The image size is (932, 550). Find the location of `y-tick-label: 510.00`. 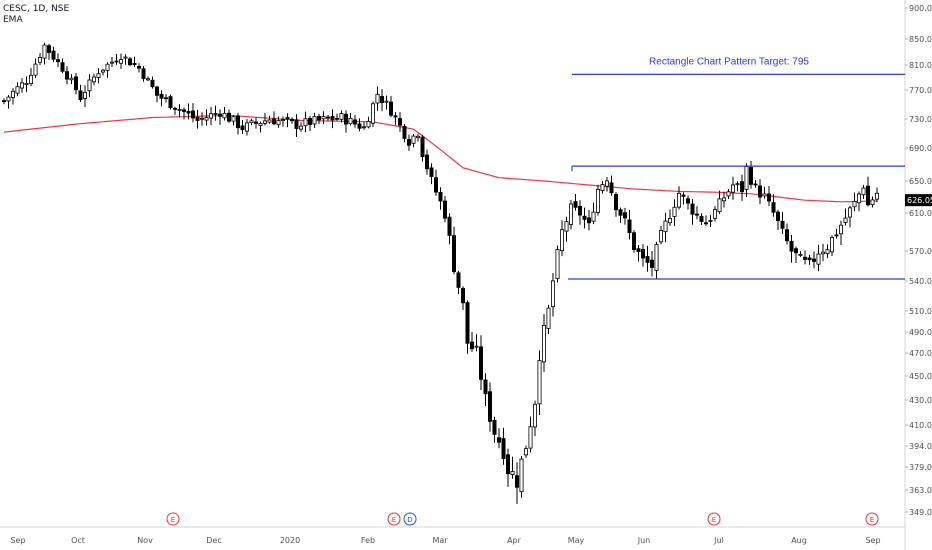

y-tick-label: 510.00 is located at coordinates (920, 311).